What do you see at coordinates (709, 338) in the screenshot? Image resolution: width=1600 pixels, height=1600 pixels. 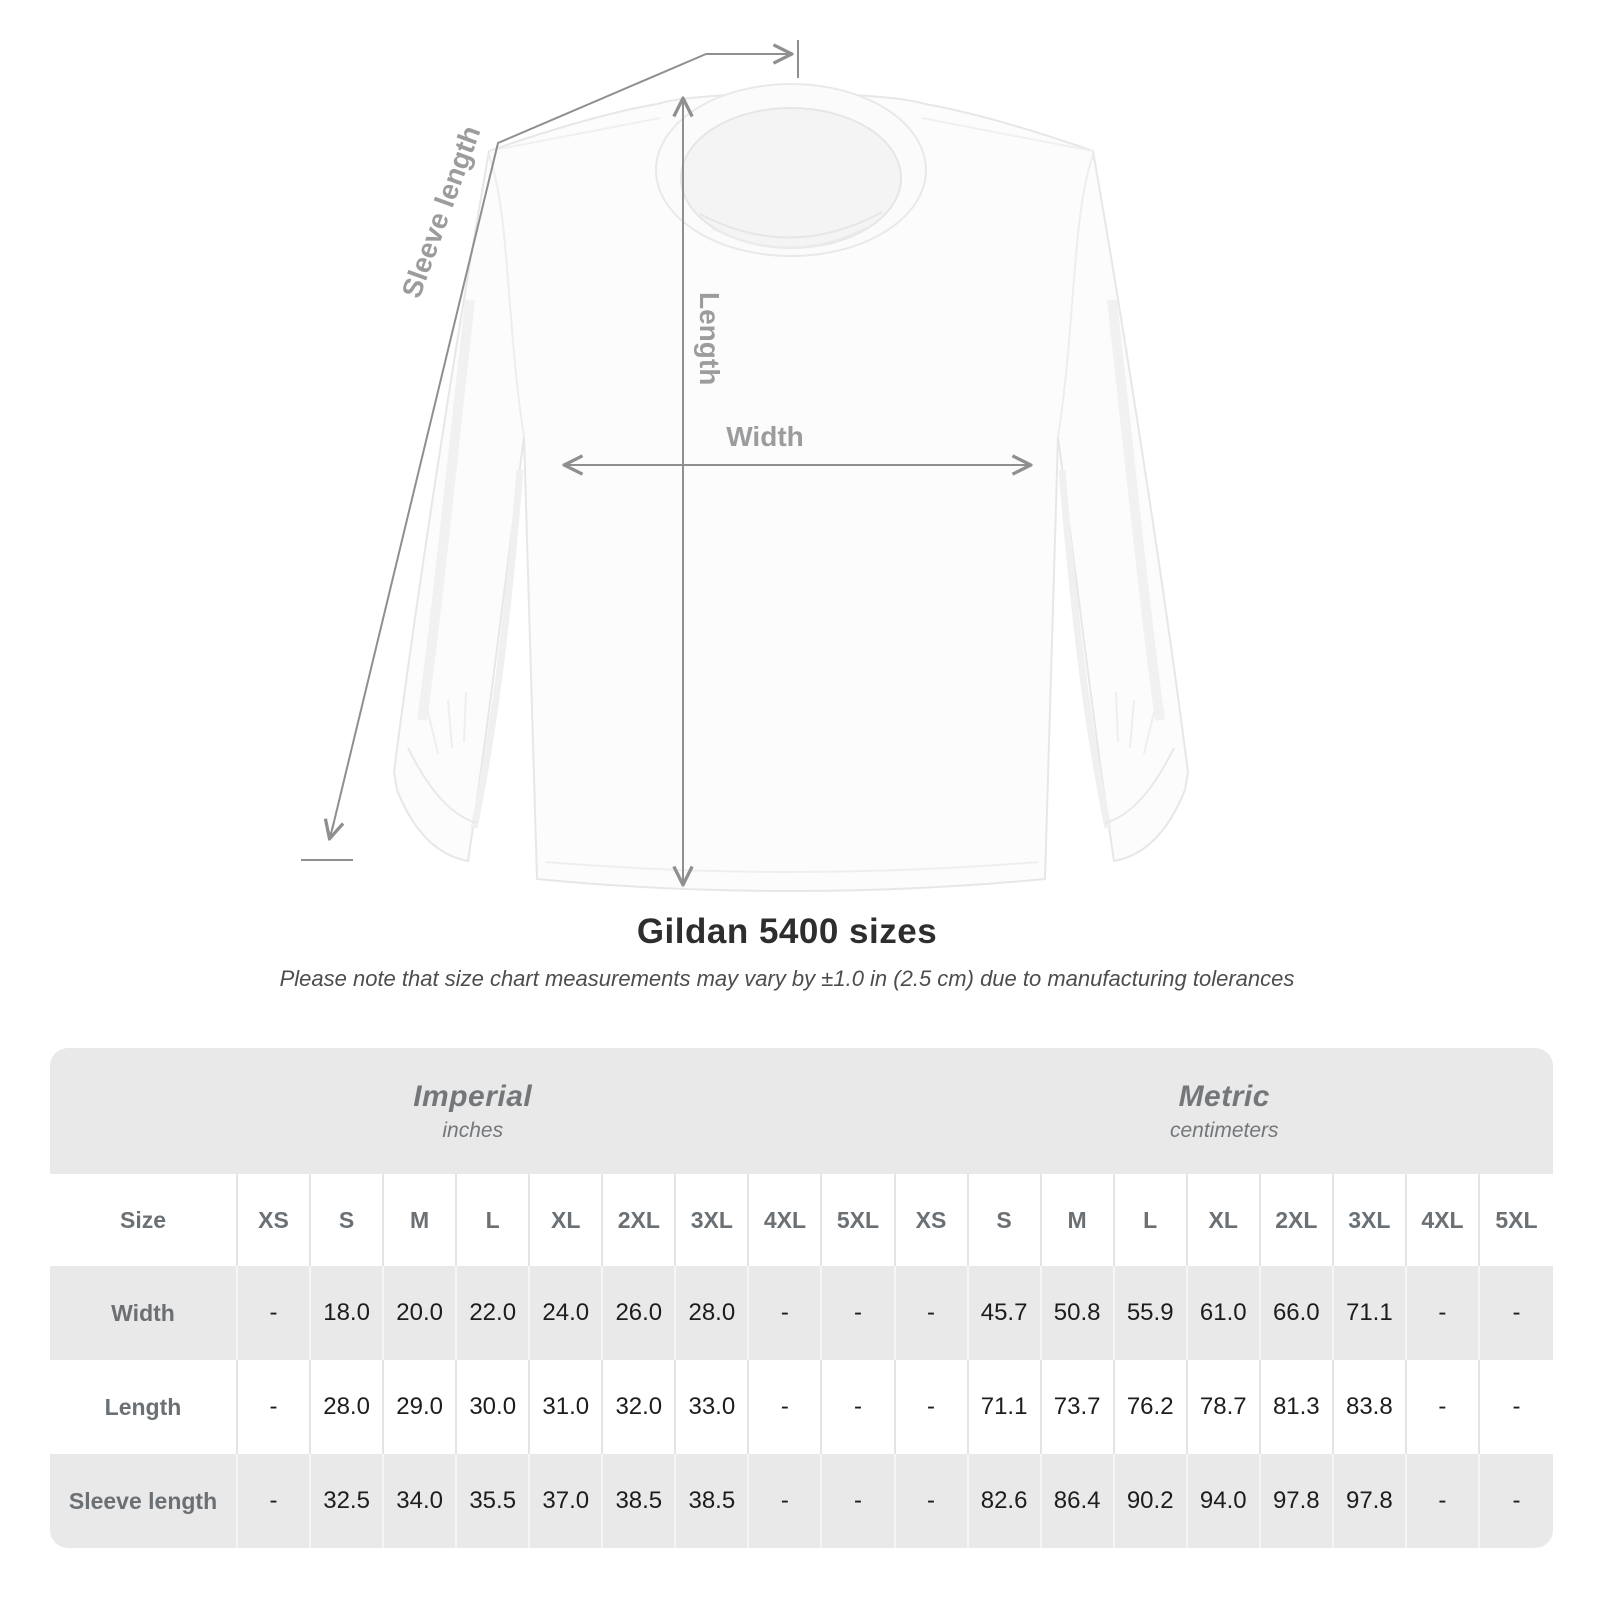 I see `length-label: Length` at bounding box center [709, 338].